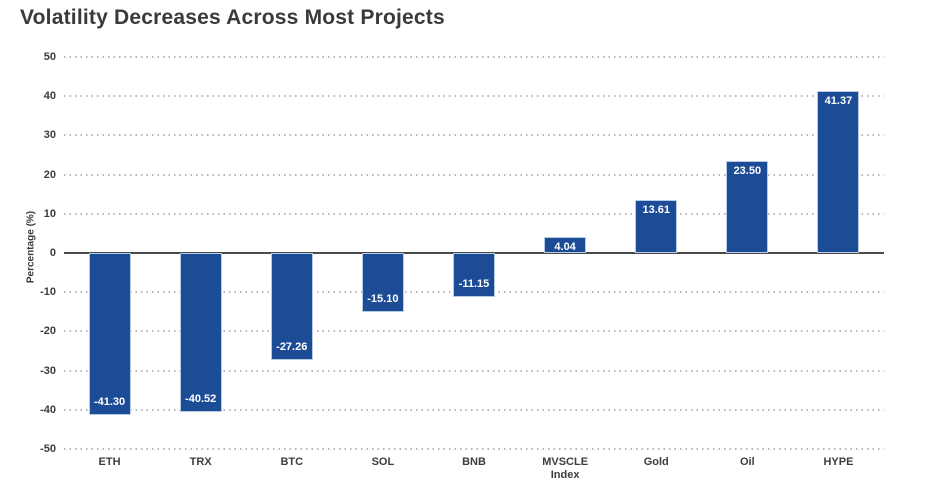  What do you see at coordinates (656, 209) in the screenshot?
I see `bar-value-label: 13.61` at bounding box center [656, 209].